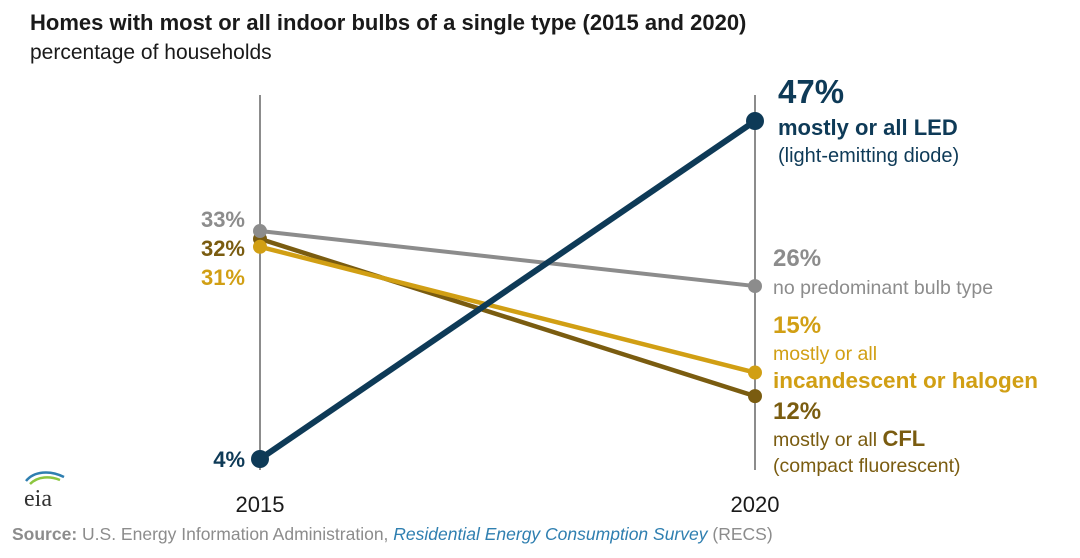 The height and width of the screenshot is (558, 1080). What do you see at coordinates (827, 440) in the screenshot?
I see `cfl-desc-prefix: mostly or all` at bounding box center [827, 440].